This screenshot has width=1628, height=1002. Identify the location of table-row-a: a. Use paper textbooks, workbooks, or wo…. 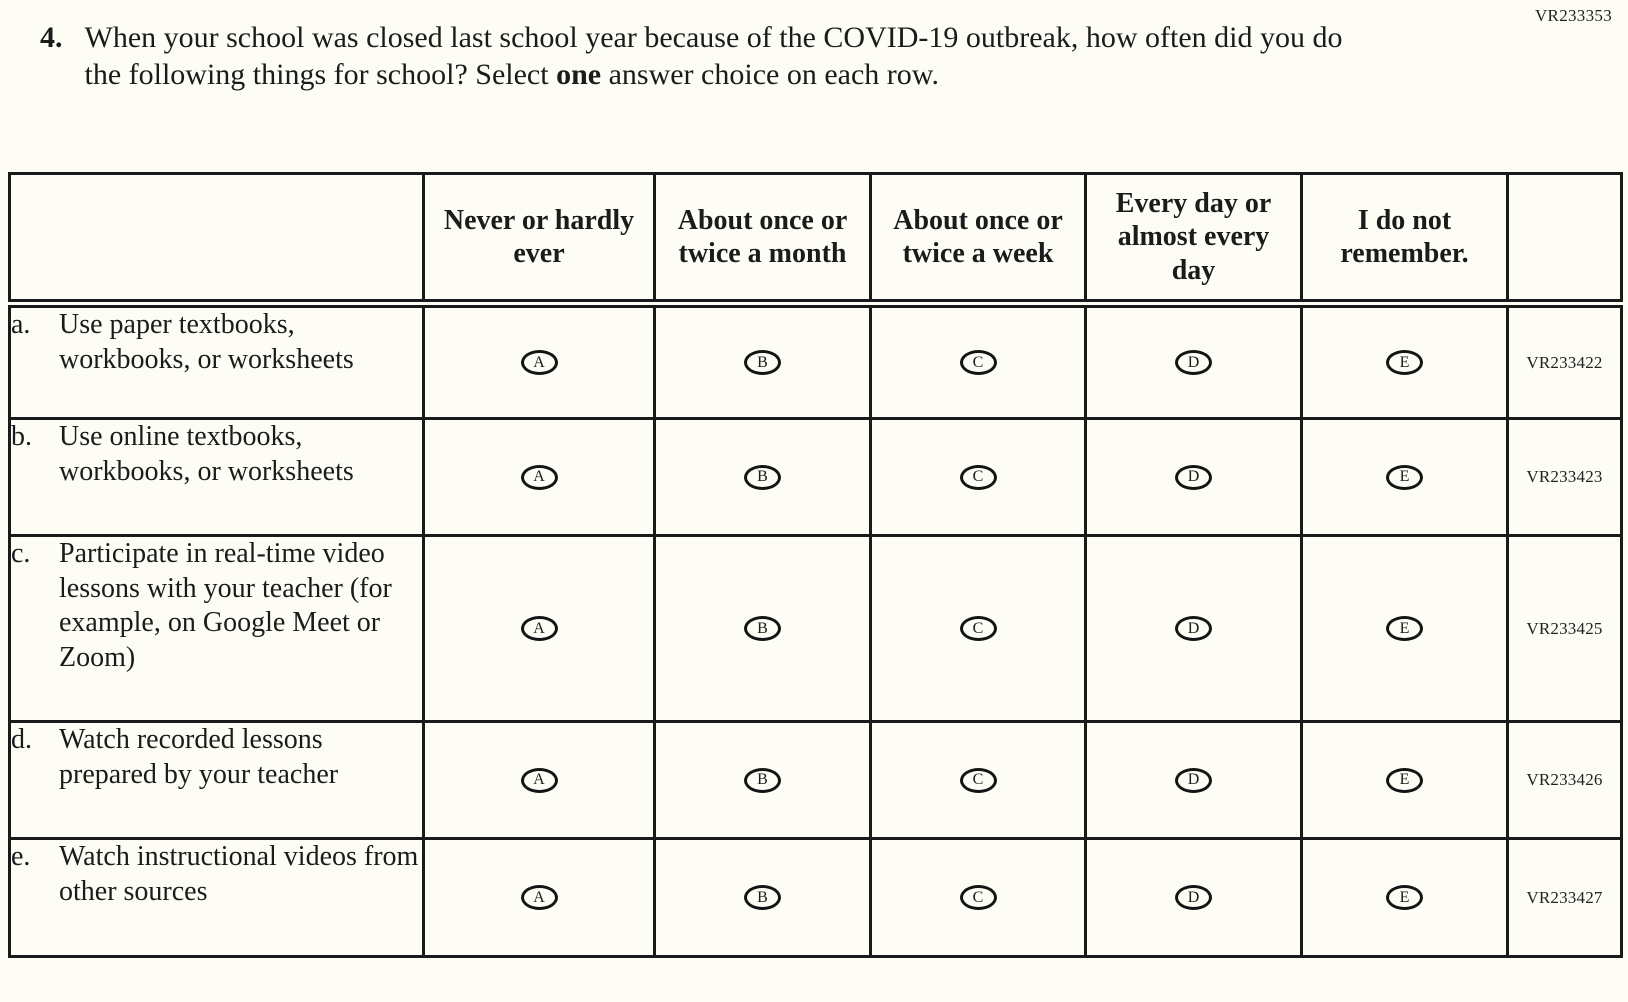
(815, 361).